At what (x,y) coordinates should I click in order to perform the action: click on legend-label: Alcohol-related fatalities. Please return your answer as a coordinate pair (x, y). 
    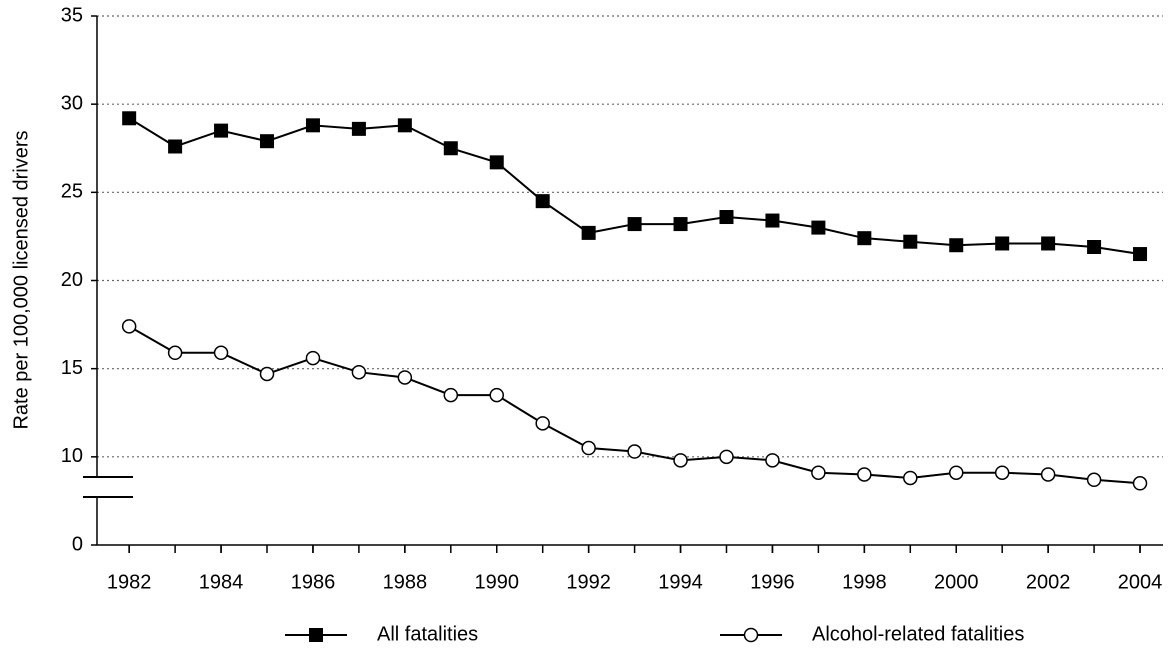
    Looking at the image, I should click on (918, 634).